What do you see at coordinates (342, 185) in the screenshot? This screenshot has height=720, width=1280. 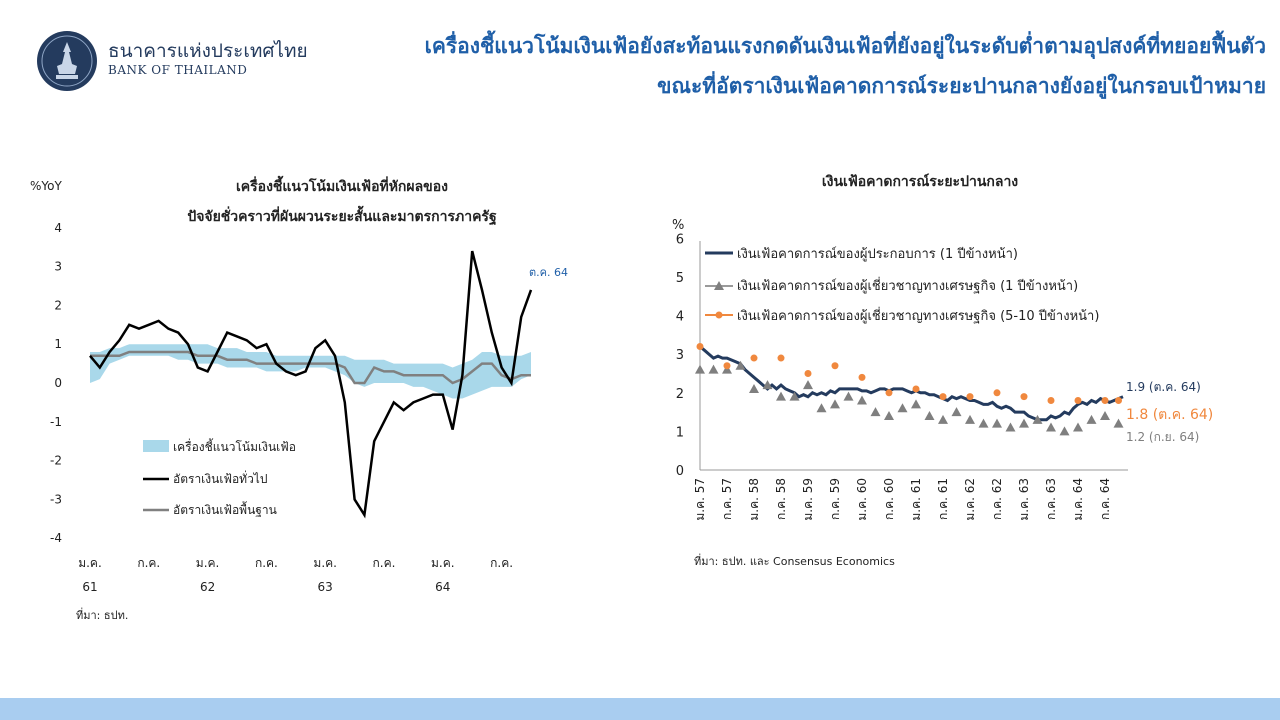 I see `chart1-title: เครื่องชี้แนวโน้มเงินเฟ้อที่หักผลของ` at bounding box center [342, 185].